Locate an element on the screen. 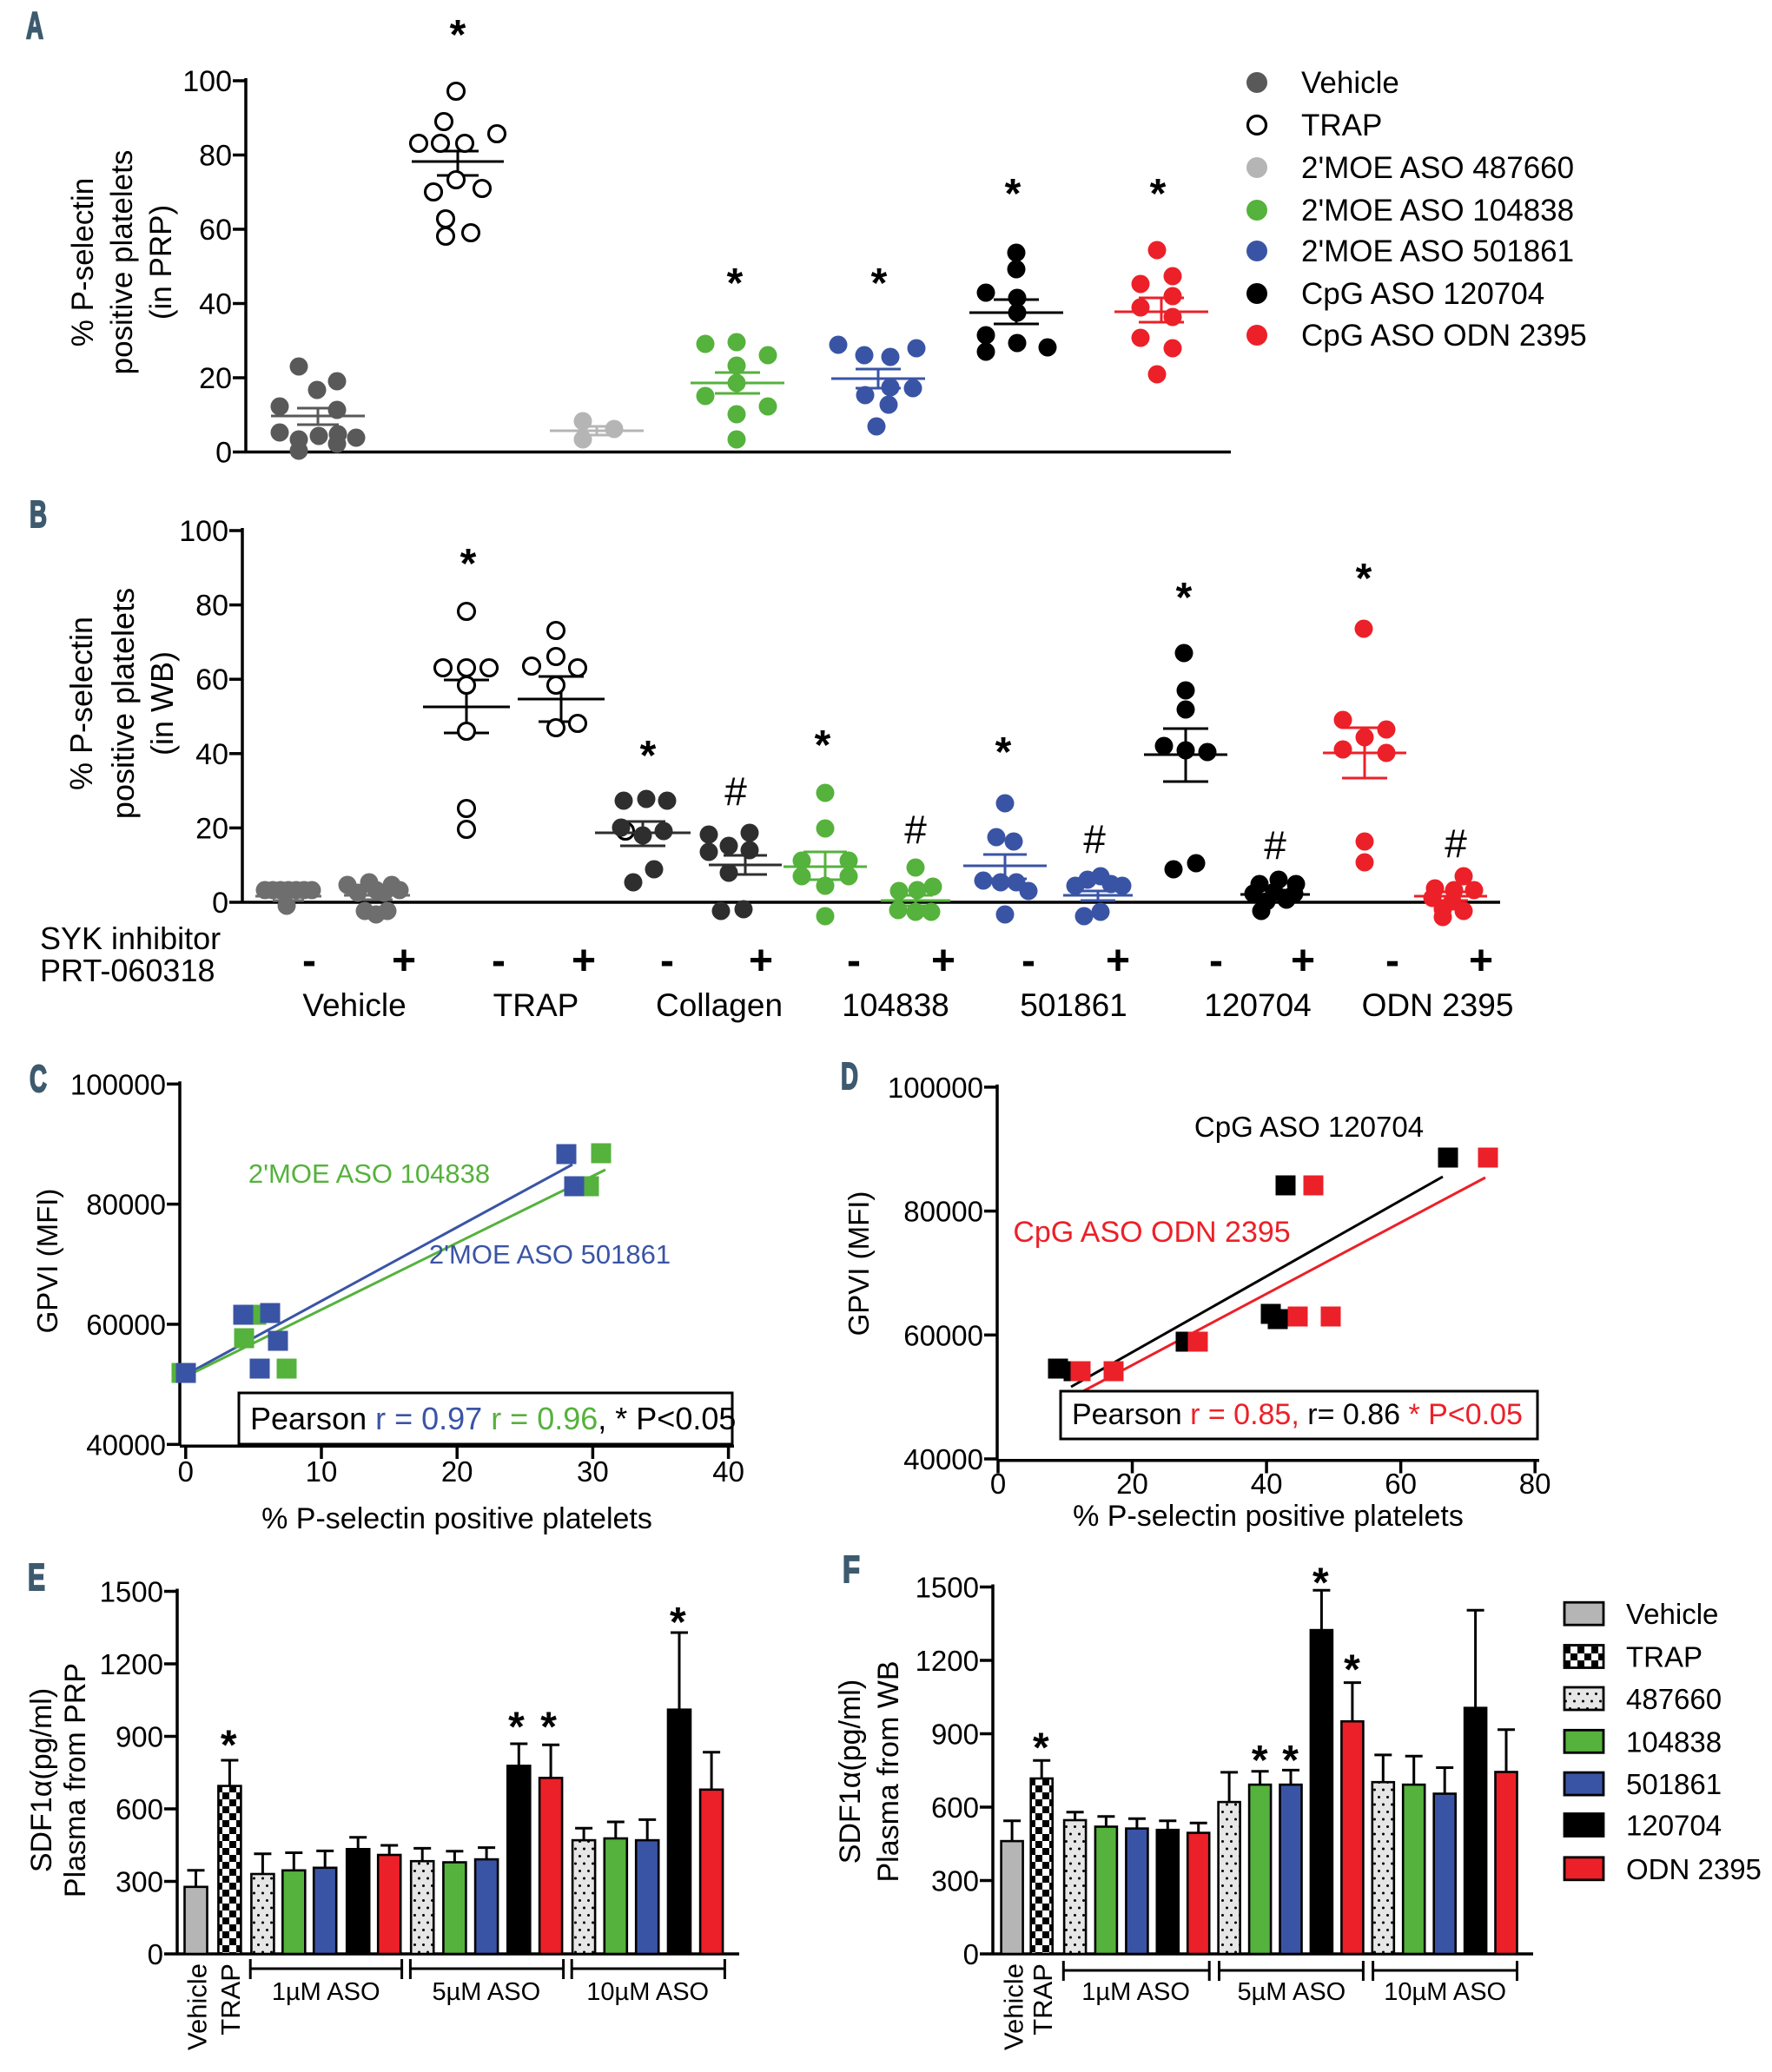  svg-text: E is located at coordinates (36, 1578).